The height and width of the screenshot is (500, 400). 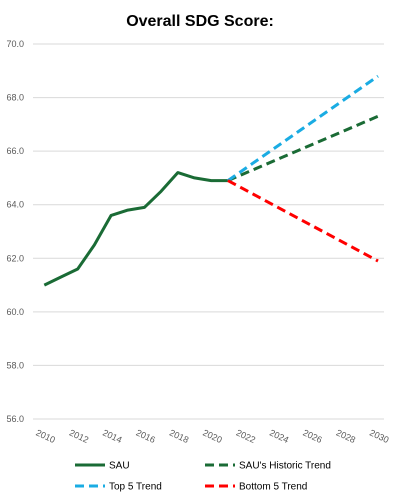 What do you see at coordinates (379, 437) in the screenshot?
I see `x-tick-label: 2030` at bounding box center [379, 437].